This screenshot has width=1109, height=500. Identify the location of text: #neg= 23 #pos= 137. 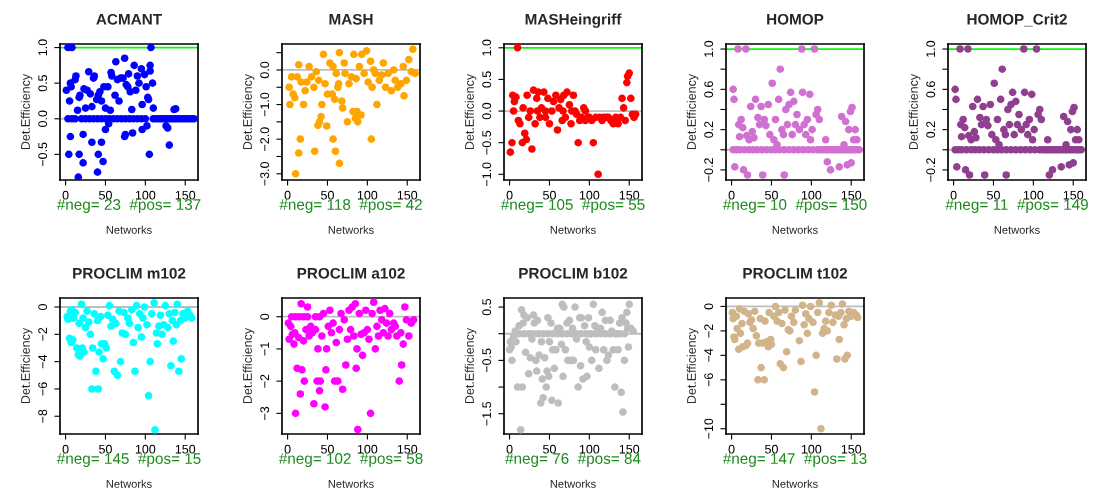
(128, 206).